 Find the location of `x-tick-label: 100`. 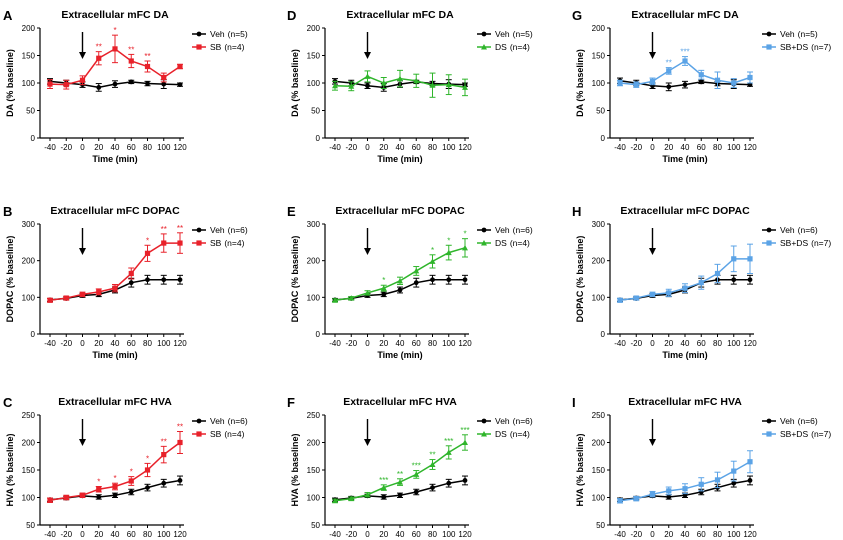

x-tick-label: 100 is located at coordinates (449, 147).